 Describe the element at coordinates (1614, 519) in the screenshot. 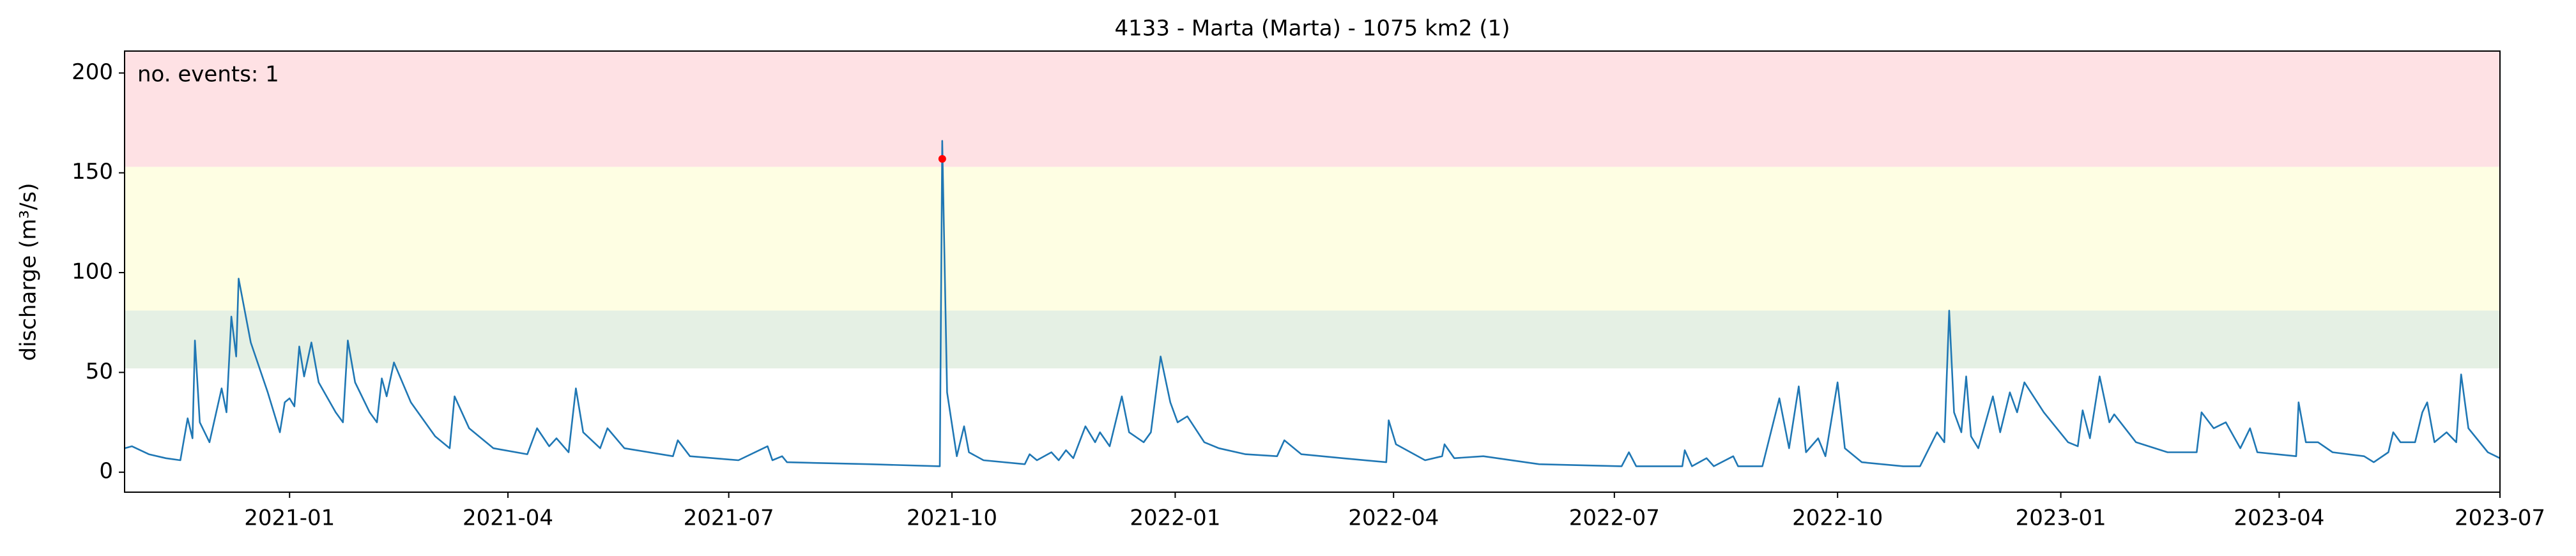

I see `x-tick-label: 2022-07` at that location.